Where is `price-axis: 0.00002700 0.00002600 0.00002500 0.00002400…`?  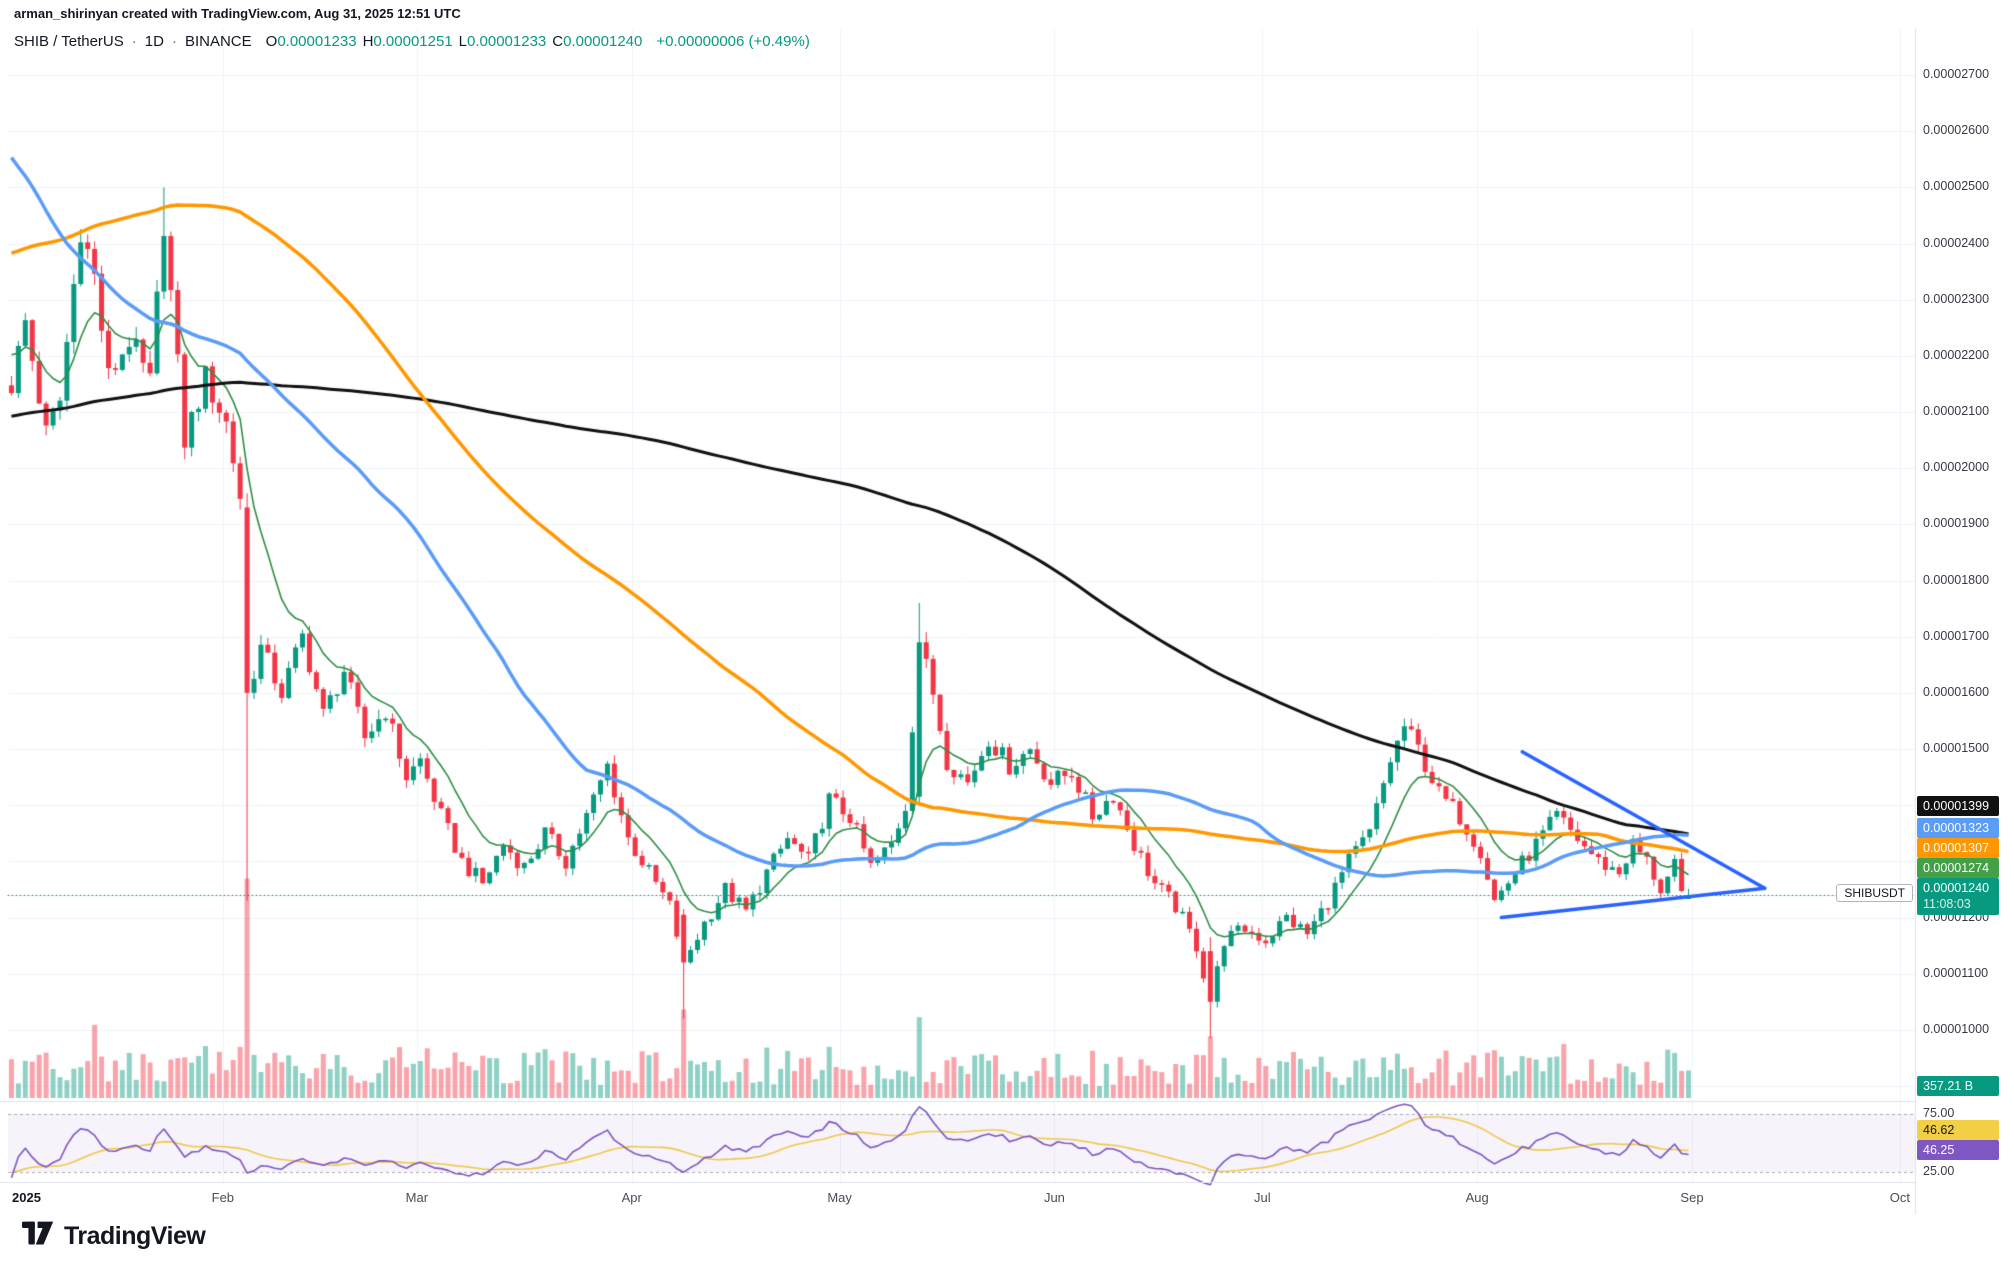
price-axis: 0.00002700 0.00002600 0.00002500 0.00002400… is located at coordinates (1964, 621).